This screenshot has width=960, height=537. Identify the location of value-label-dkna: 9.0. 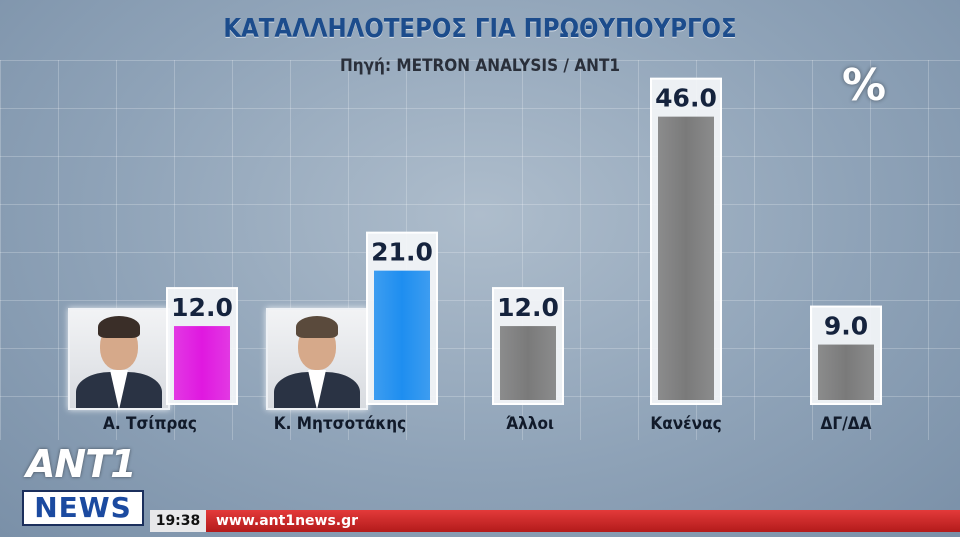
(846, 326).